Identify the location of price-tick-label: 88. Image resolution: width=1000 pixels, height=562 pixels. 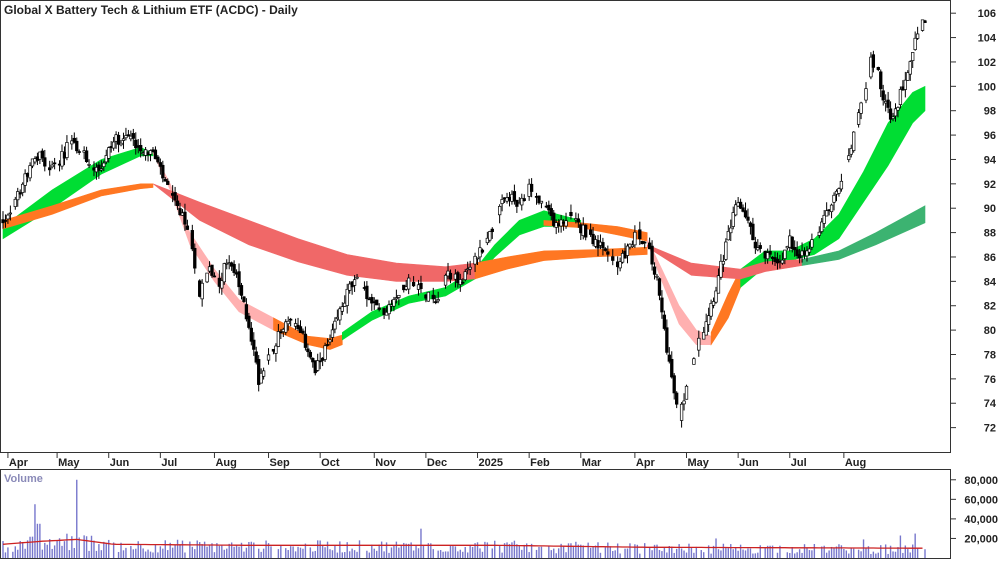
(990, 234).